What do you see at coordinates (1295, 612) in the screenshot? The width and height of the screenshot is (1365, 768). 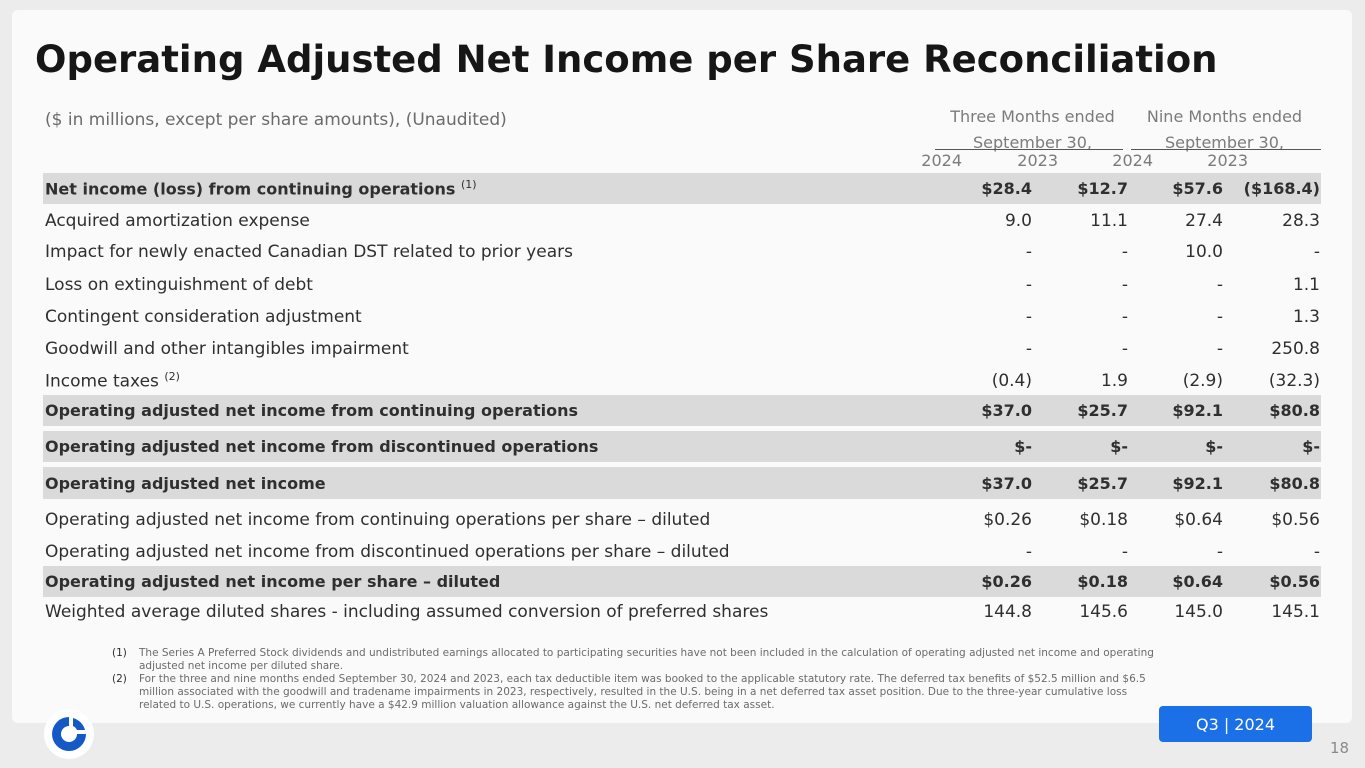 I see `cell-value: 145.1` at bounding box center [1295, 612].